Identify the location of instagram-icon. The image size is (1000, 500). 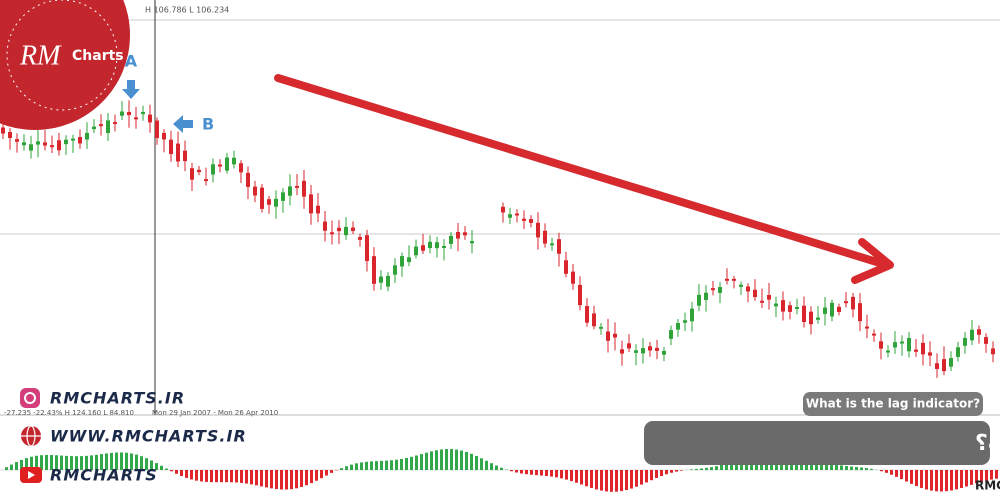
(30, 398).